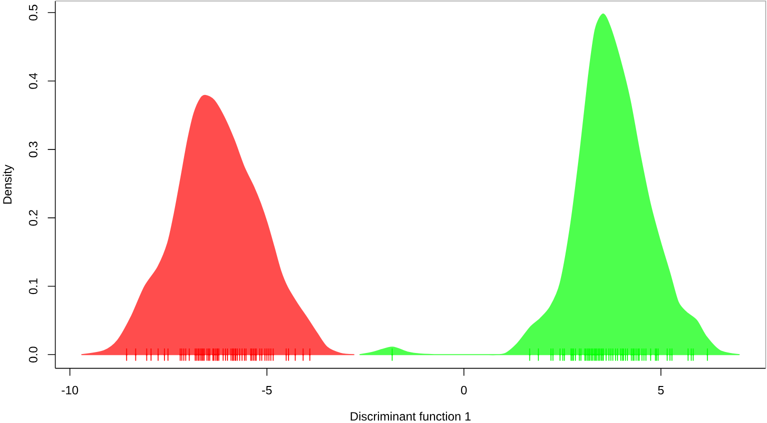 The width and height of the screenshot is (767, 423). What do you see at coordinates (33, 354) in the screenshot?
I see `y-tick-label: 0.0` at bounding box center [33, 354].